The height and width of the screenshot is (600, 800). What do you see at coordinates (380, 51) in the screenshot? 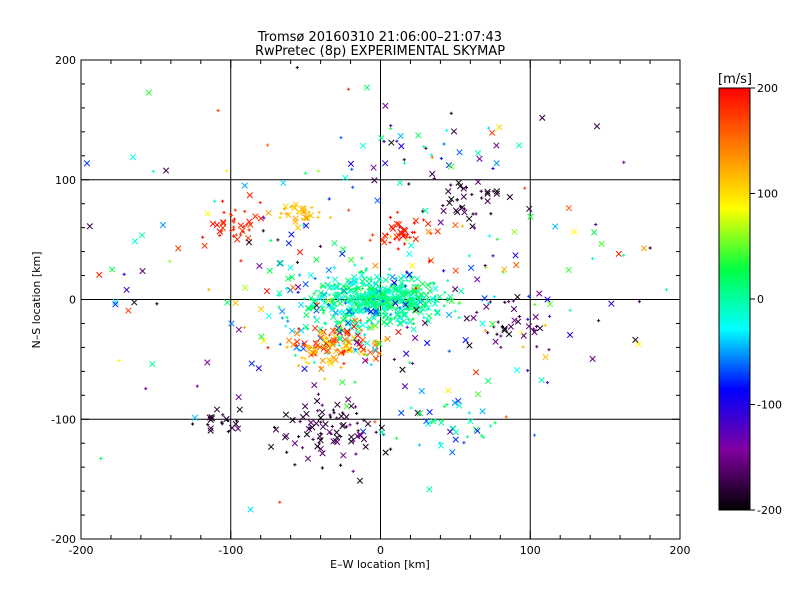
I see `chart-subtitle: RwPretec (8p) EXPERIMENTAL SKYMAP` at bounding box center [380, 51].